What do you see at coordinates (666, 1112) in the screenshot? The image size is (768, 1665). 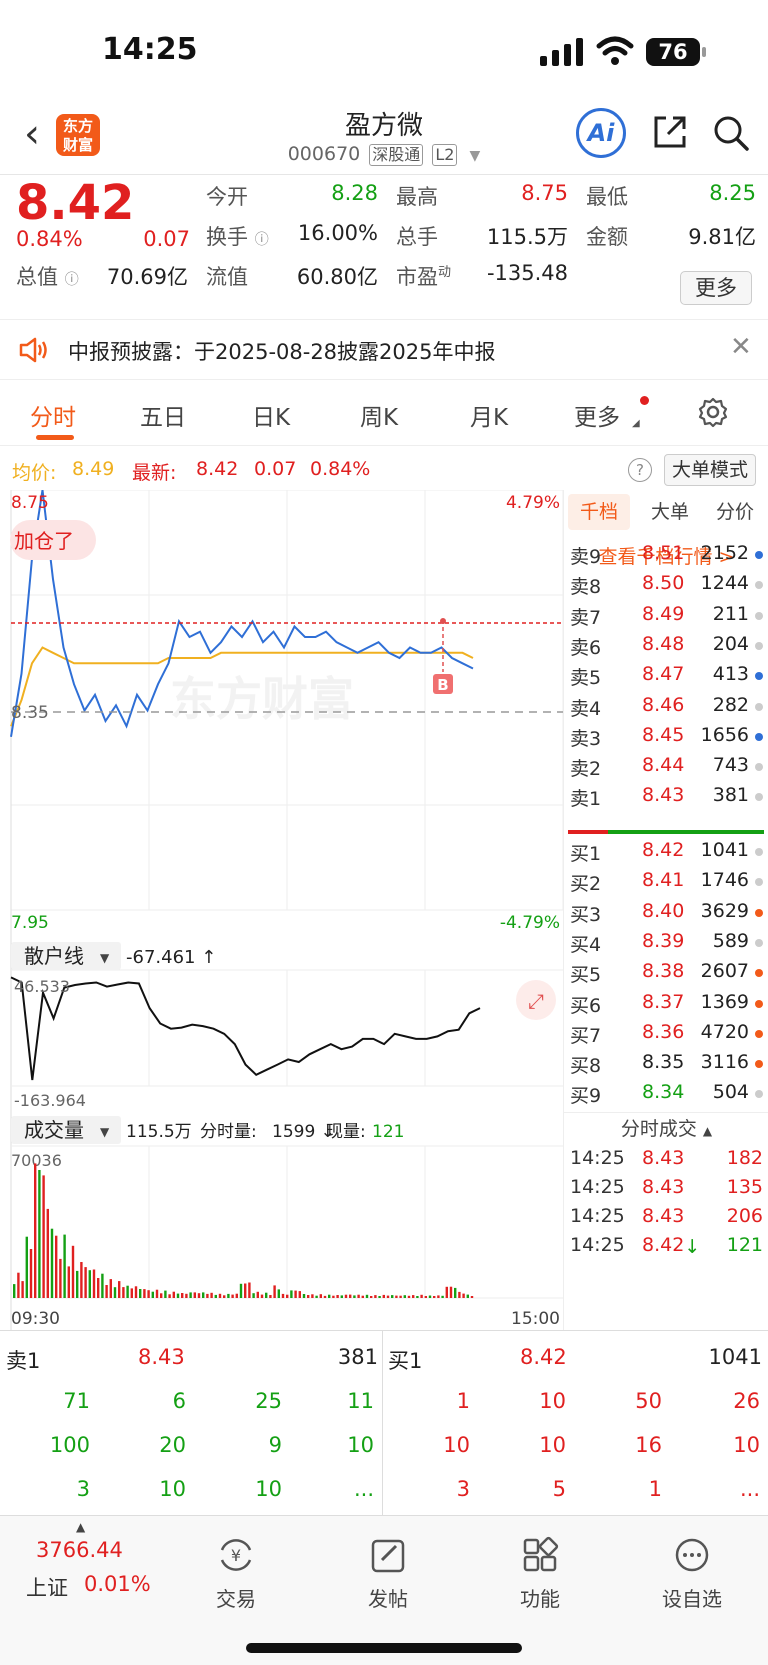 I see `ticks-divider` at bounding box center [666, 1112].